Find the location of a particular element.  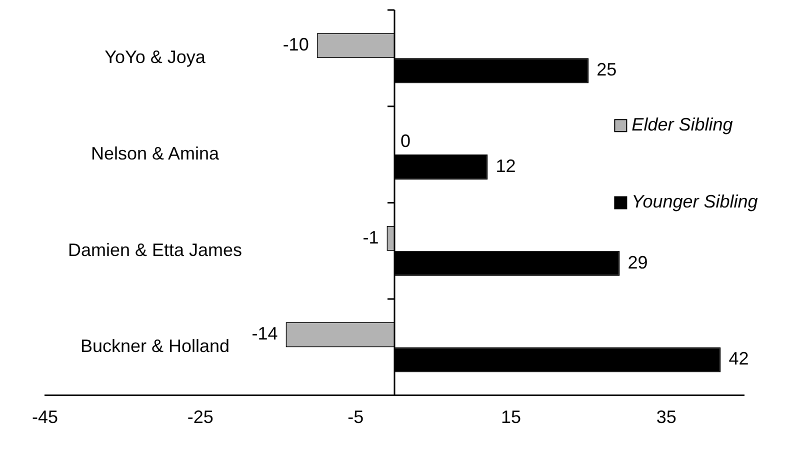

x-tick-label: 35 is located at coordinates (666, 417).